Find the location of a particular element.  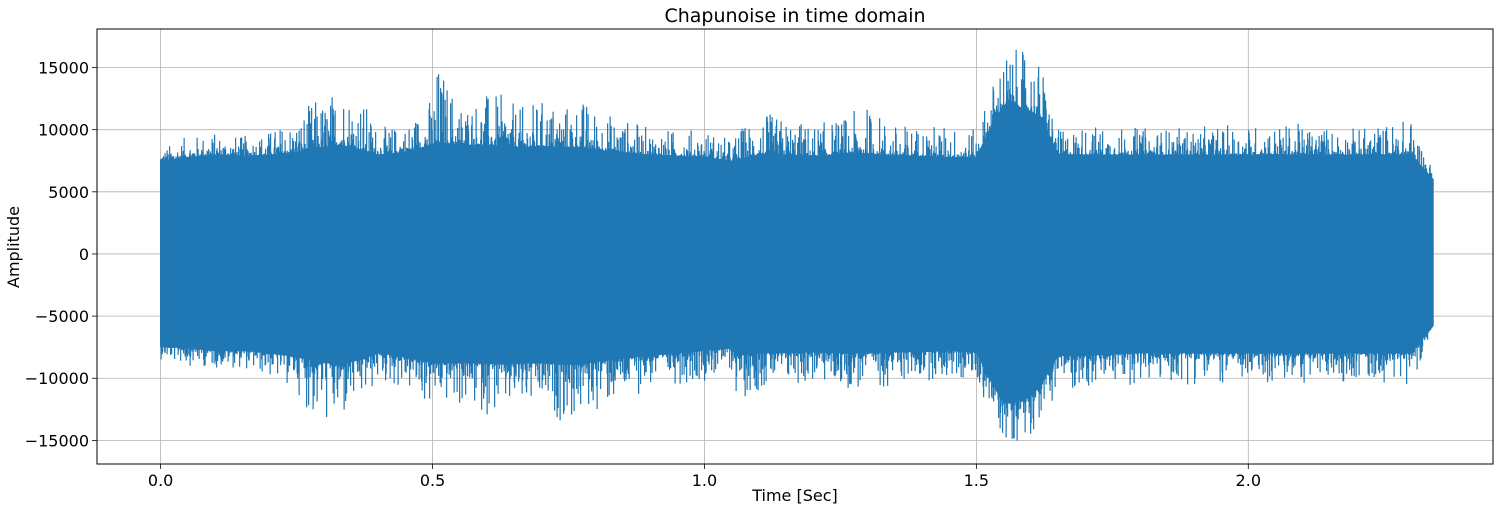

x-tick-label: 1.5 is located at coordinates (976, 480).